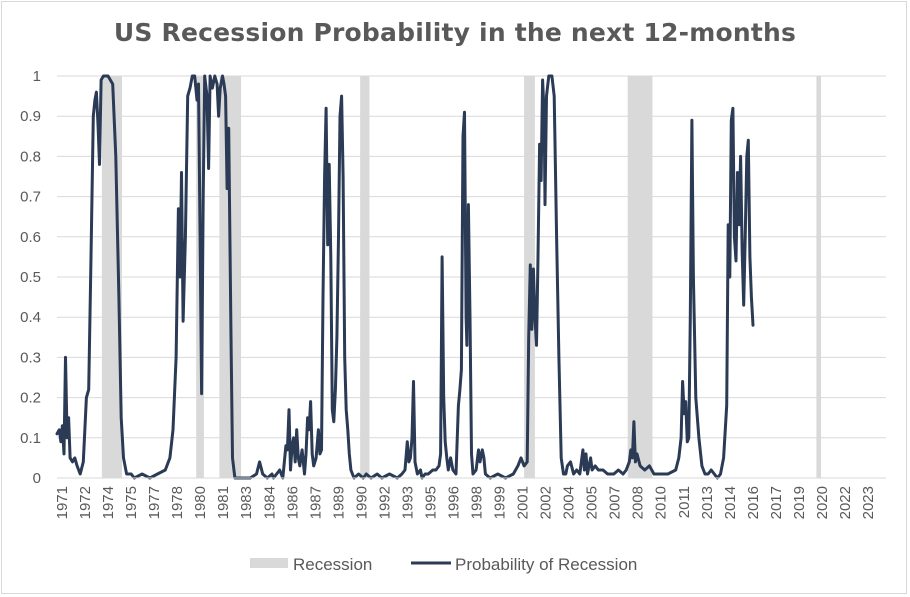  I want to click on x-tick-label: 1999, so click(500, 502).